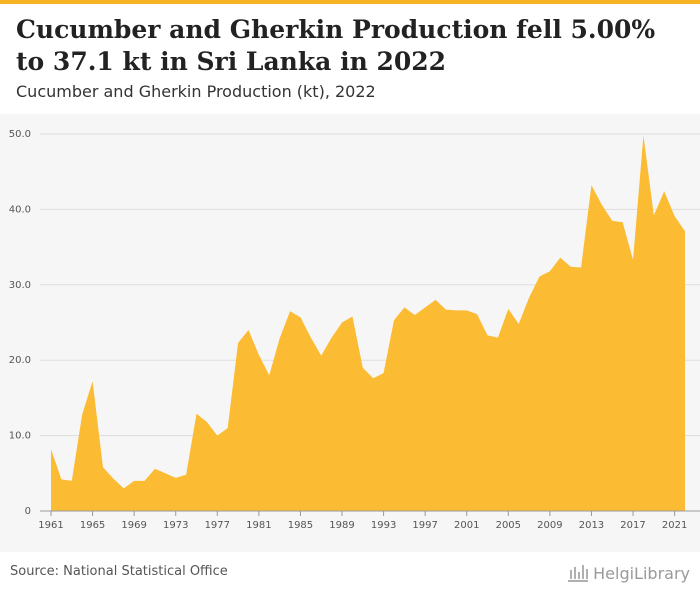 This screenshot has width=700, height=596. Describe the element at coordinates (424, 525) in the screenshot. I see `x-tick-label: 1997` at that location.